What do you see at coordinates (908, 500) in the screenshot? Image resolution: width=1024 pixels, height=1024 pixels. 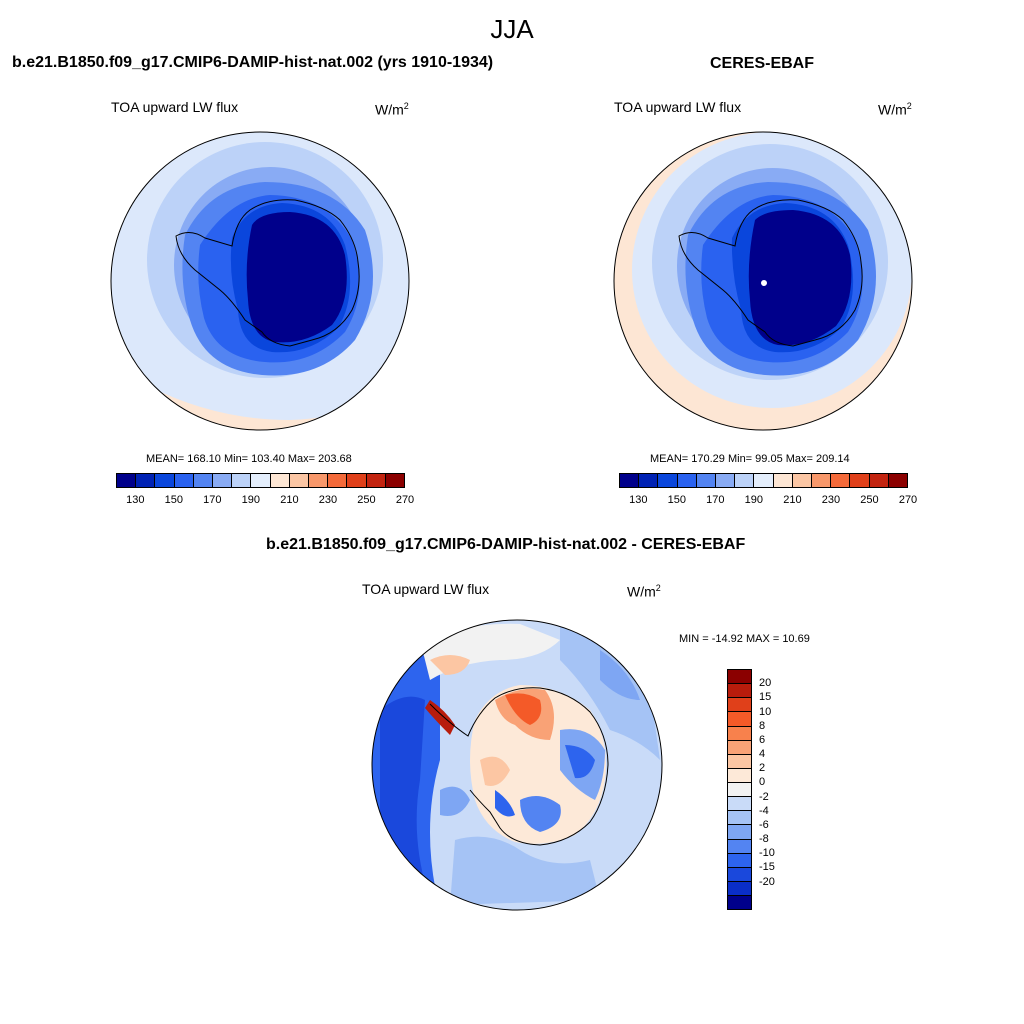 I see `panel-b-colorbar-tick-label: 270` at bounding box center [908, 500].